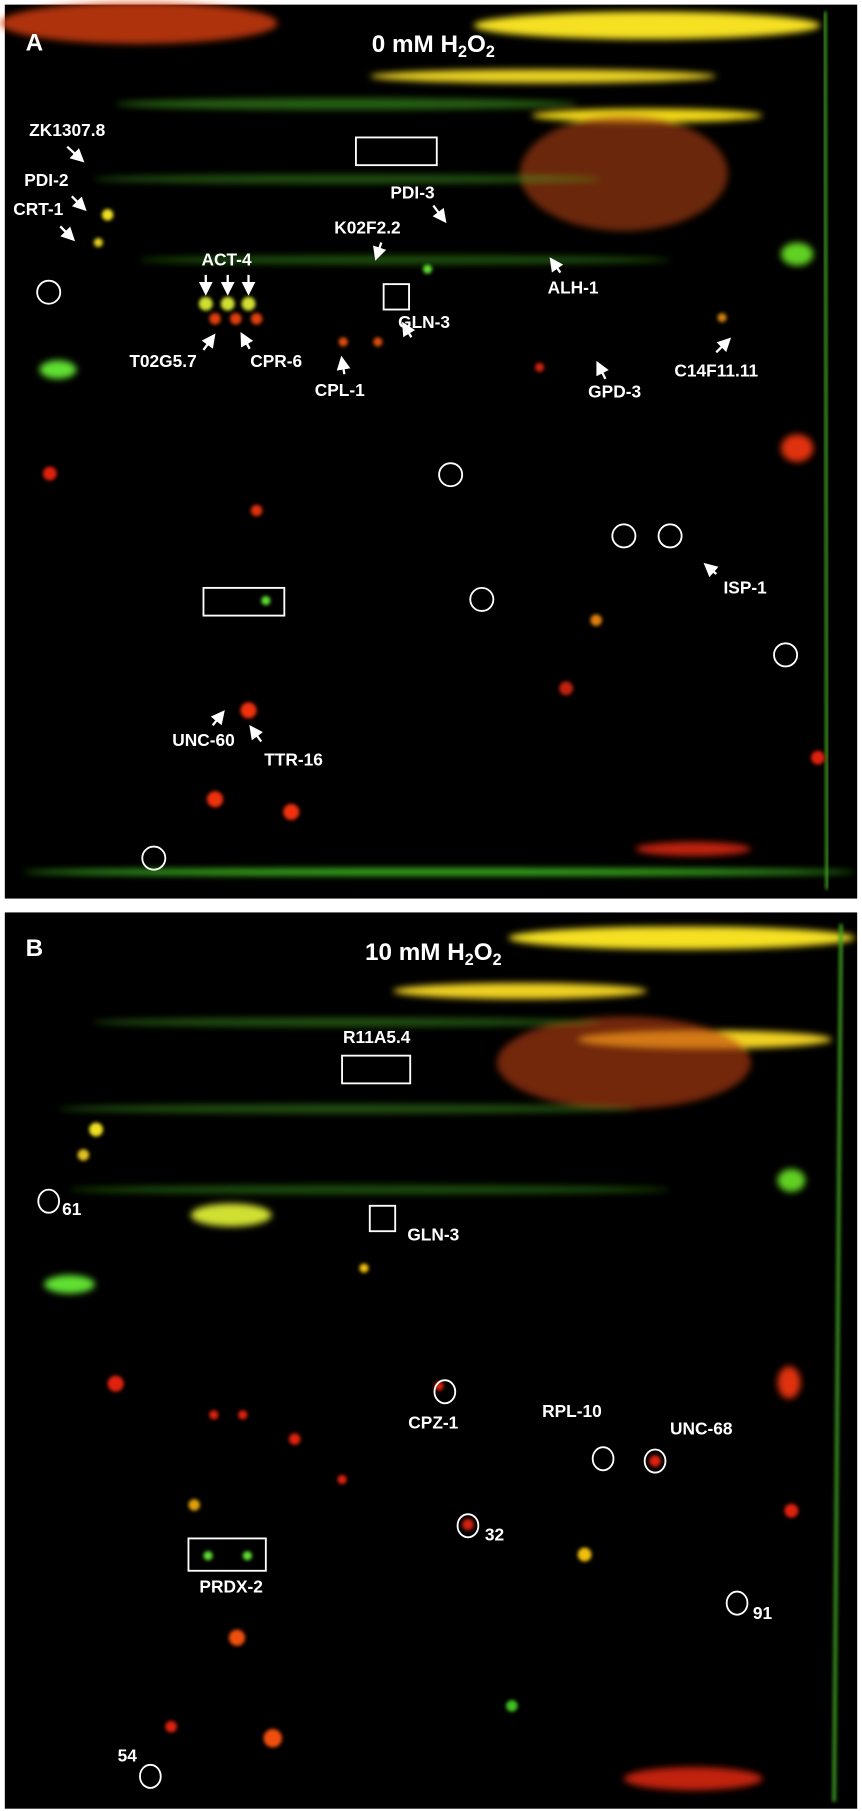 Image resolution: width=862 pixels, height=1811 pixels. I want to click on protein-label: C14F11.11, so click(716, 370).